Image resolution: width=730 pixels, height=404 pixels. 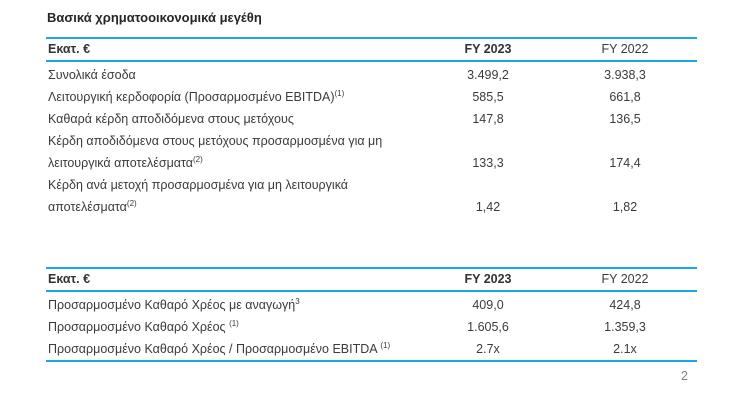 What do you see at coordinates (625, 305) in the screenshot?
I see `value-fy2022: 424,8` at bounding box center [625, 305].